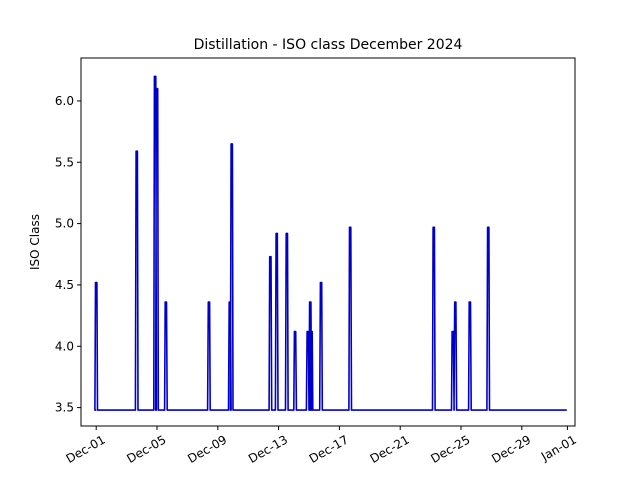 This screenshot has height=480, width=640. I want to click on y-axis-label: ISO Class, so click(35, 242).